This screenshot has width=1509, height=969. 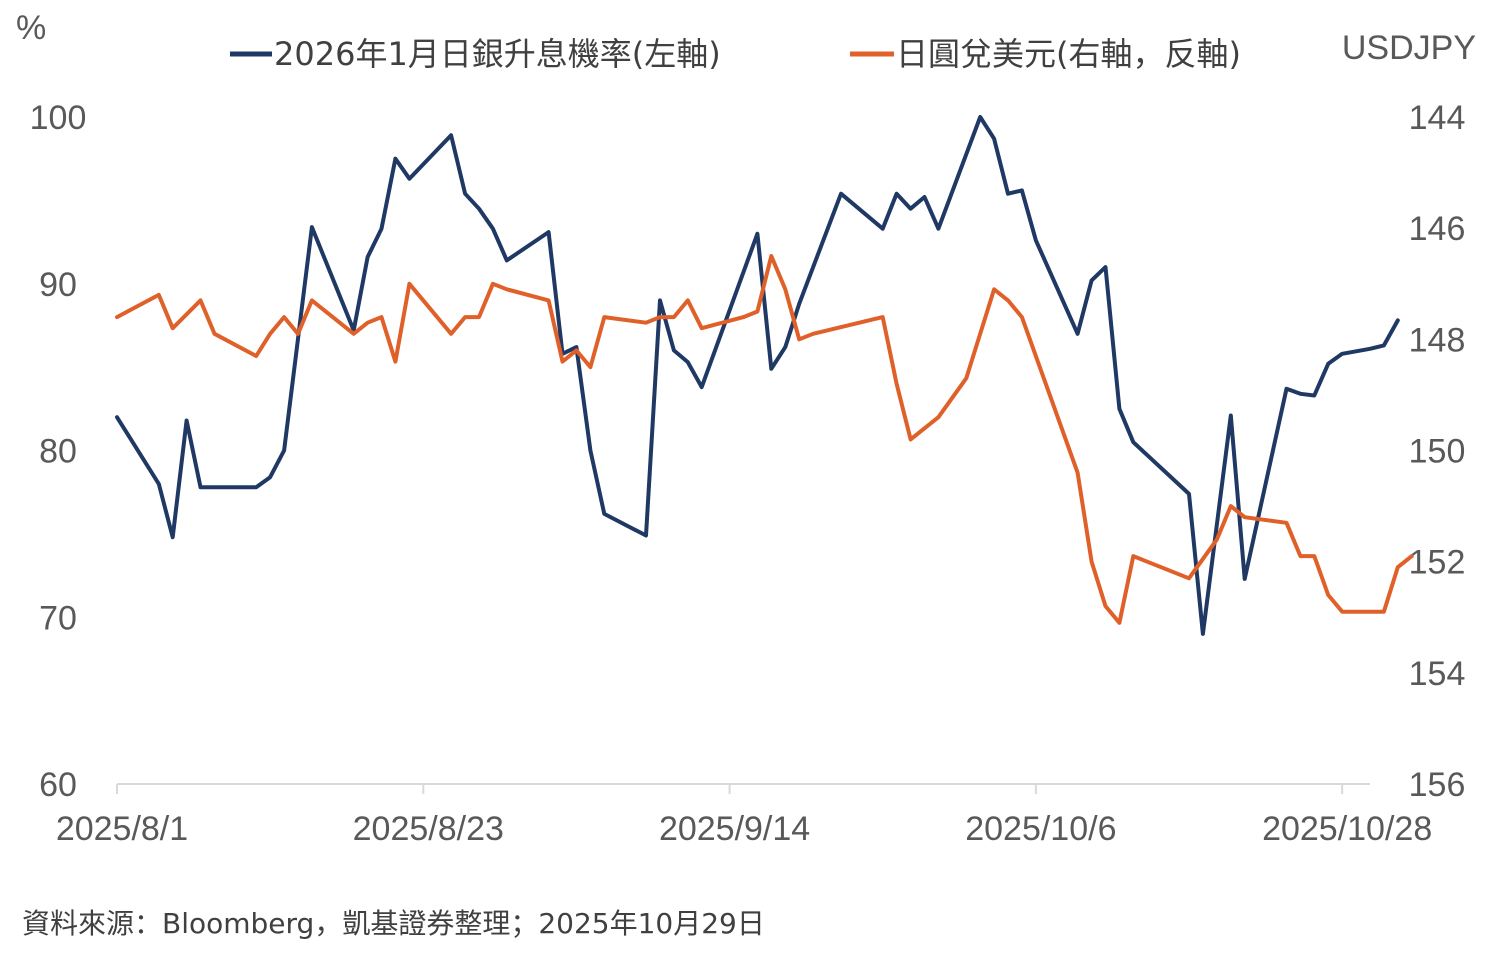 What do you see at coordinates (1437, 229) in the screenshot?
I see `right-tick-label: 146` at bounding box center [1437, 229].